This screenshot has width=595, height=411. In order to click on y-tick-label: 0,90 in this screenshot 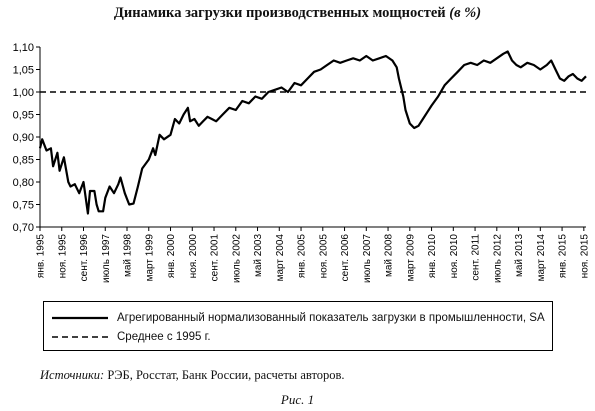, I will do `click(23, 138)`.